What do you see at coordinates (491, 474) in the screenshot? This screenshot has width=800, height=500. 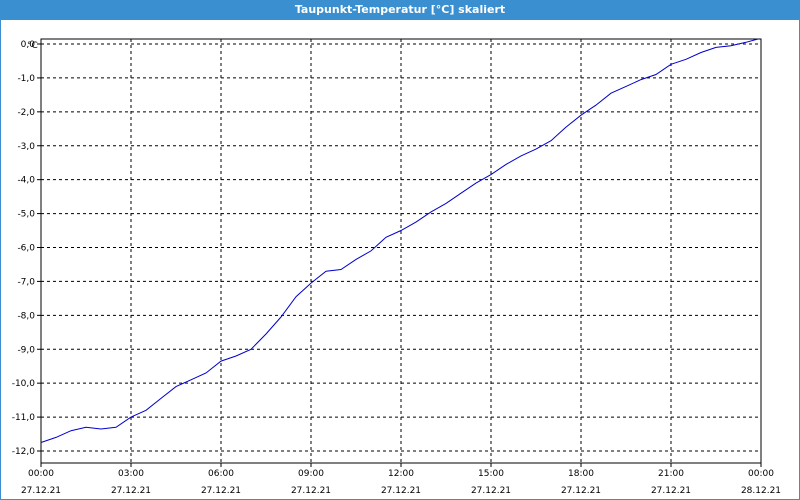 I see `x-tick-time: 15:00` at bounding box center [491, 474].